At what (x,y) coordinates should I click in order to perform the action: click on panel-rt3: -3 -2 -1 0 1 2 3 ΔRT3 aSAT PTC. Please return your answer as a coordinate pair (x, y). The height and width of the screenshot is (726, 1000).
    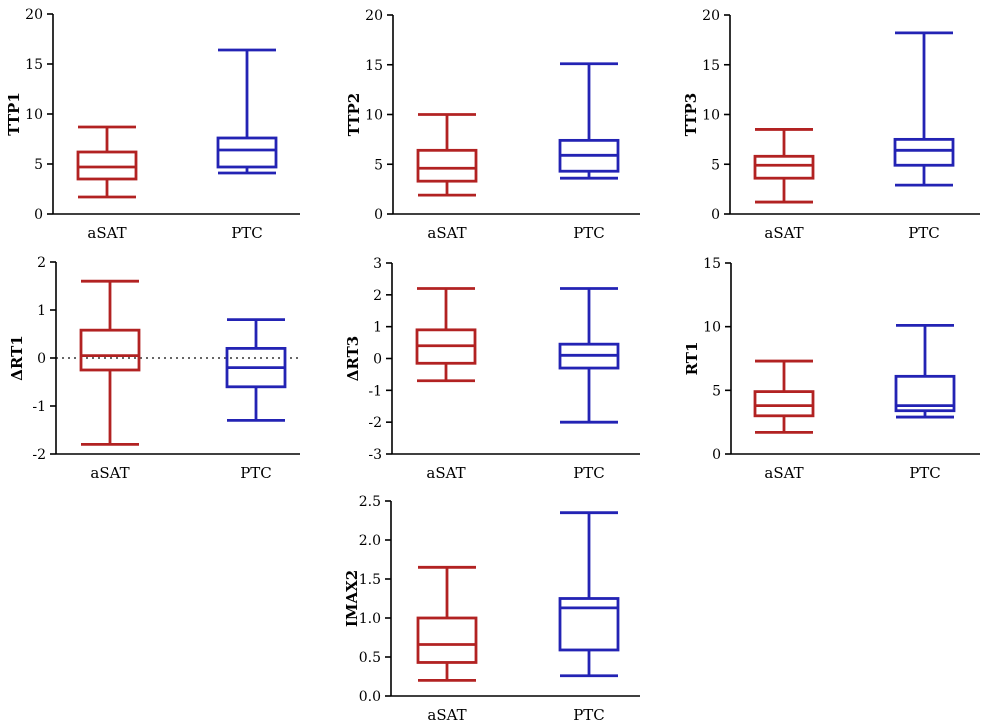
    Looking at the image, I should click on (492, 369).